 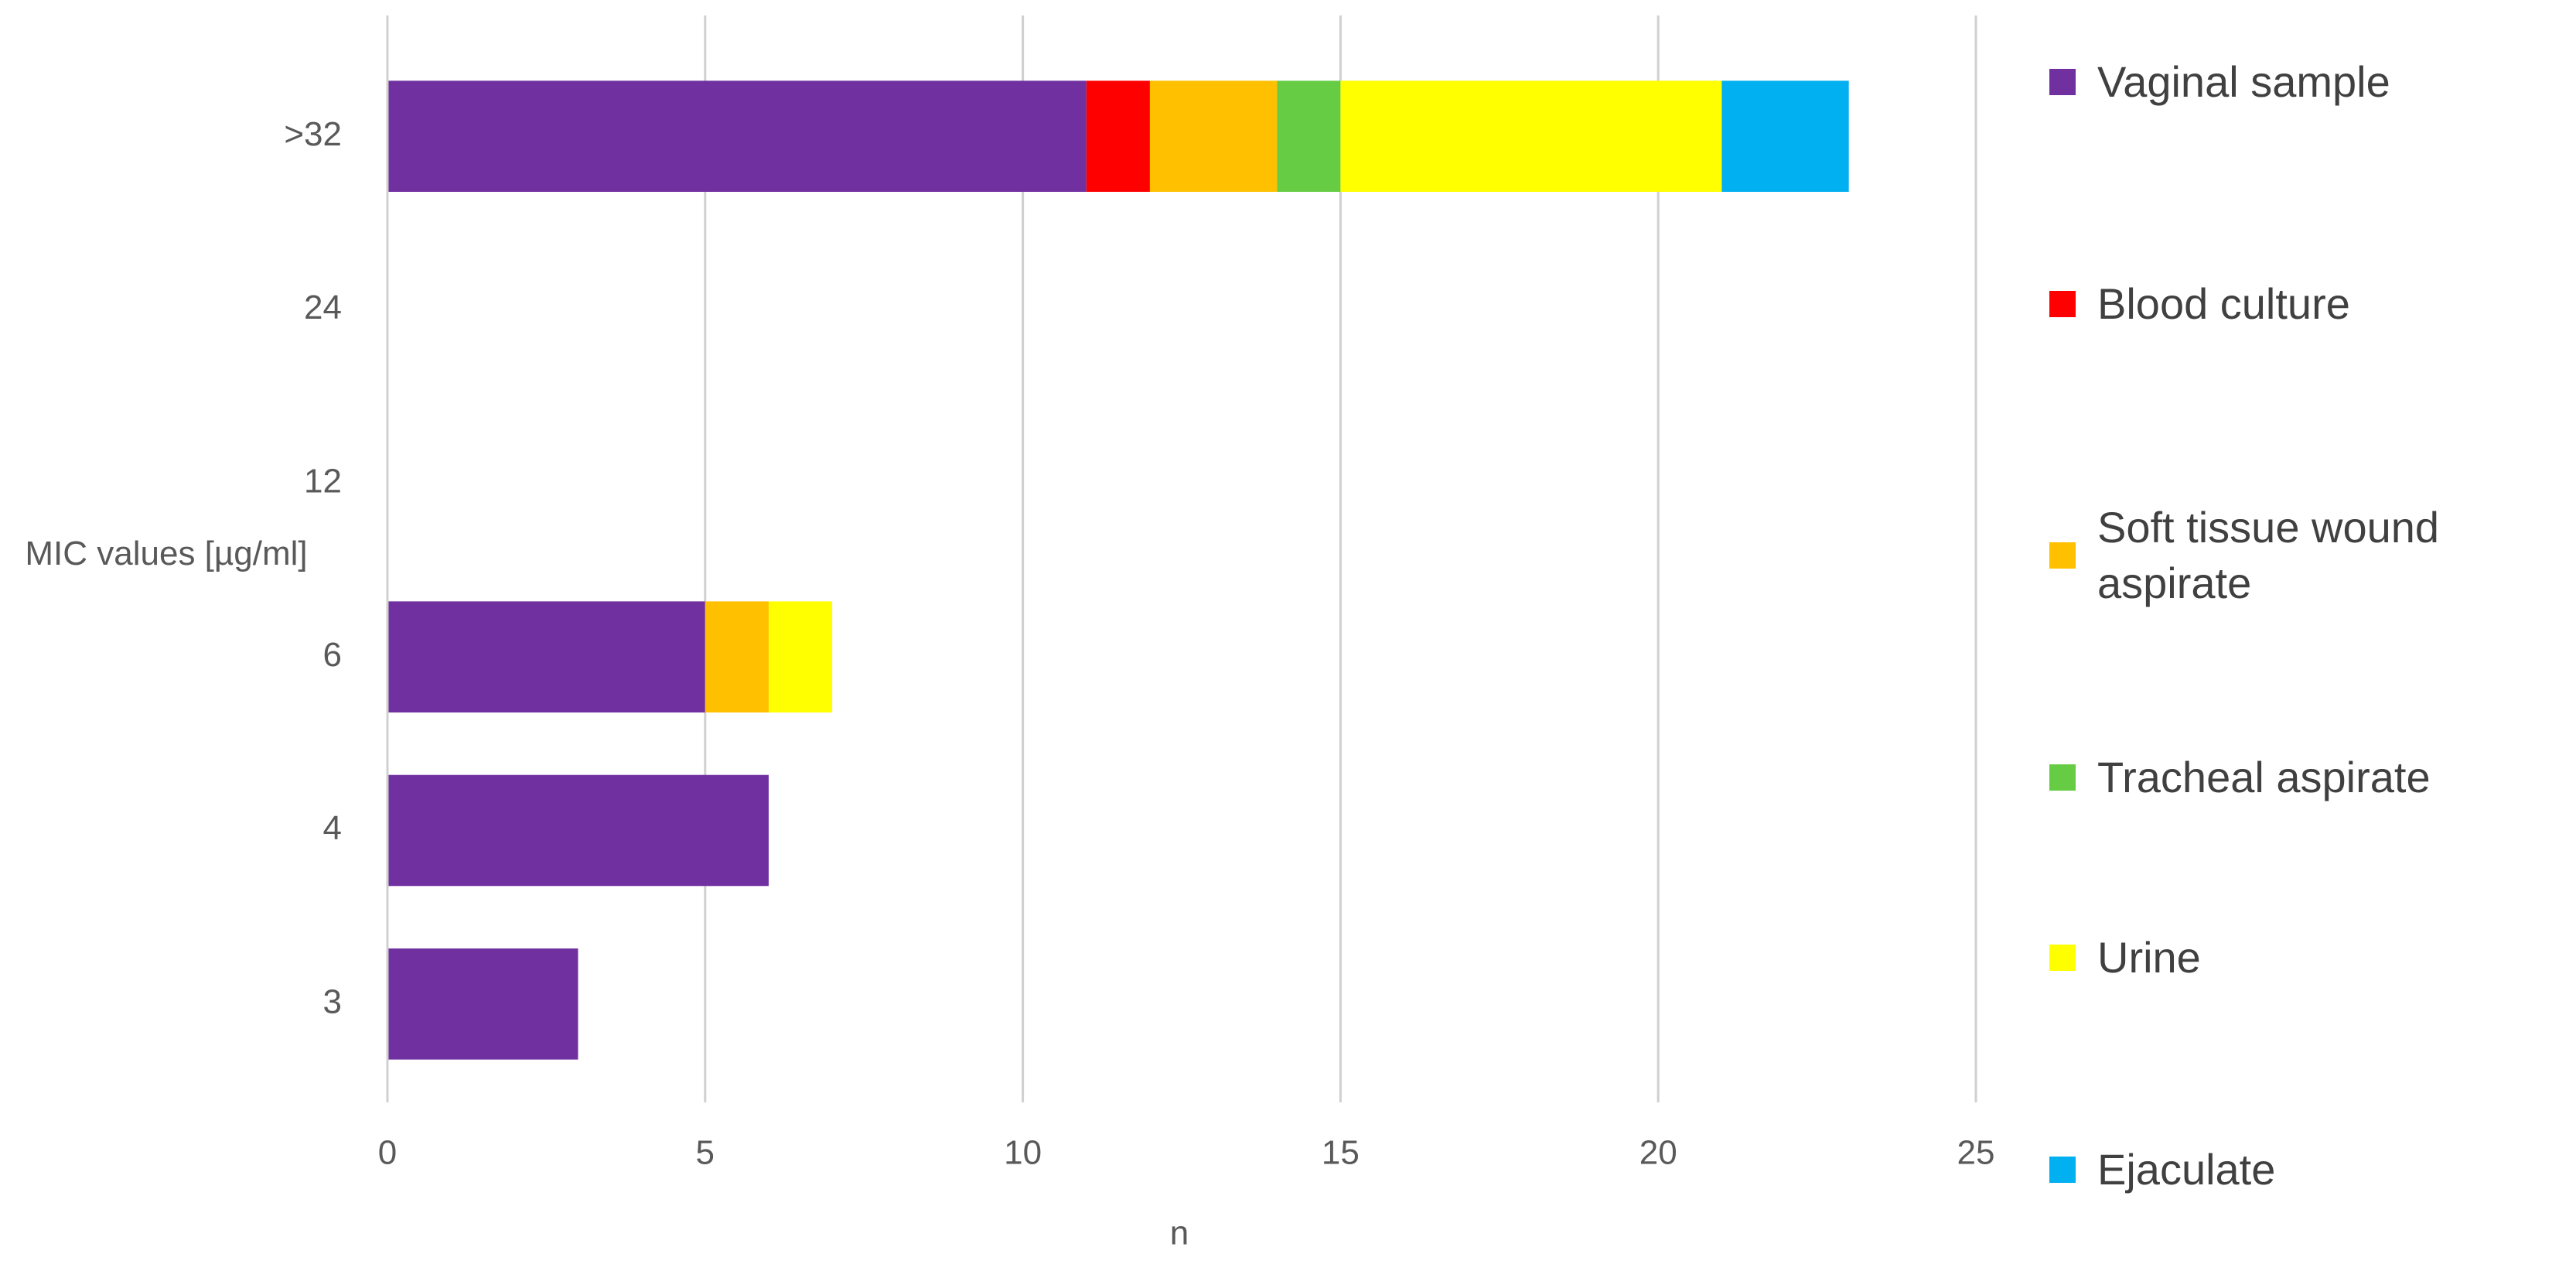 I want to click on legend-label: Urine, so click(x=2149, y=957).